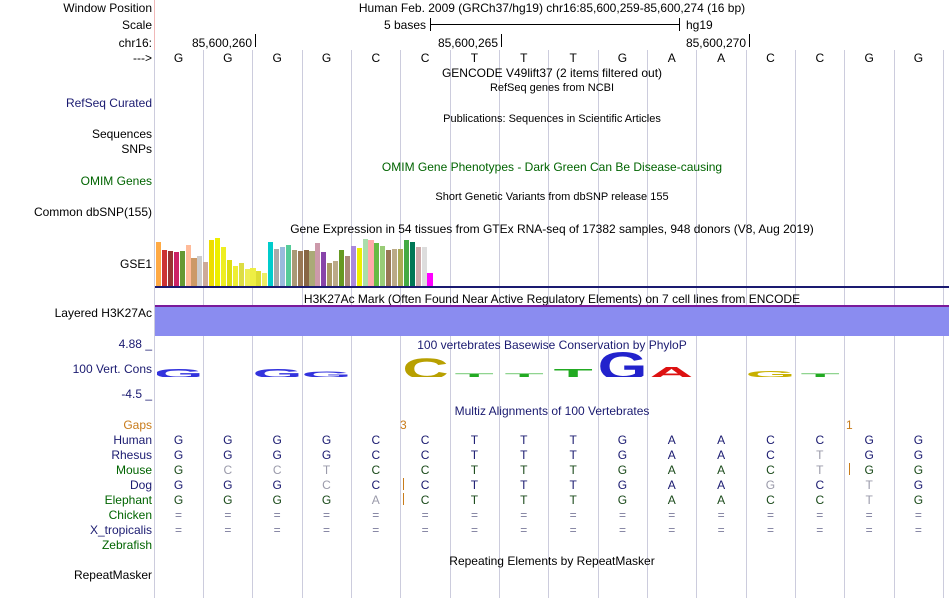  Describe the element at coordinates (552, 73) in the screenshot. I see `gencode-track-title: GENCODE V49lift37 (2 items filtered out)` at that location.